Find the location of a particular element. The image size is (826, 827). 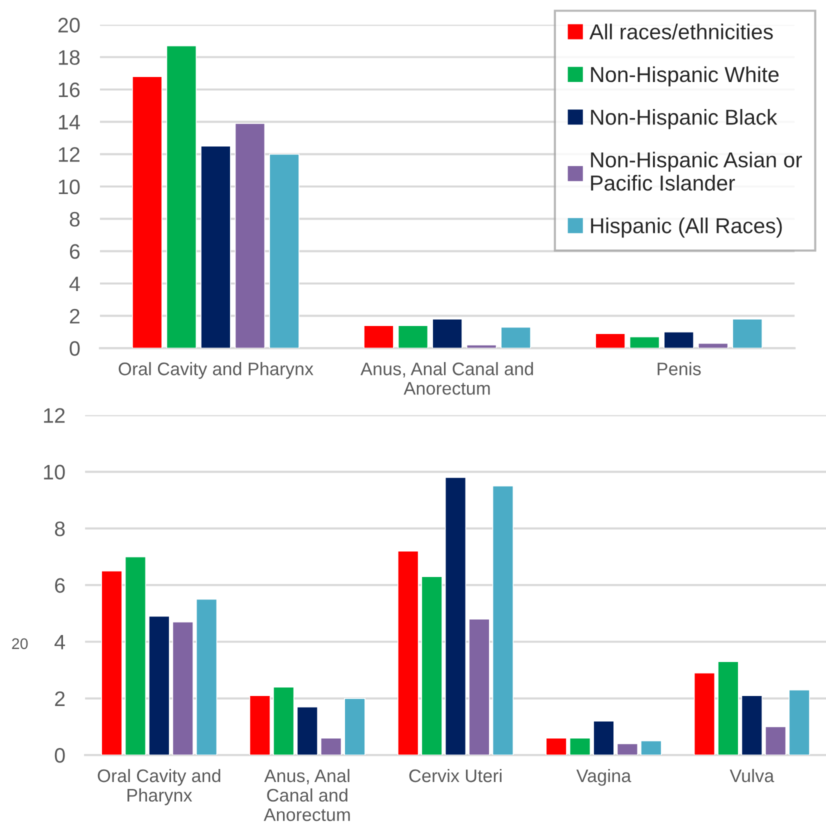

legend-label: Non-Hispanic Asian or Pacific Islander is located at coordinates (696, 171).